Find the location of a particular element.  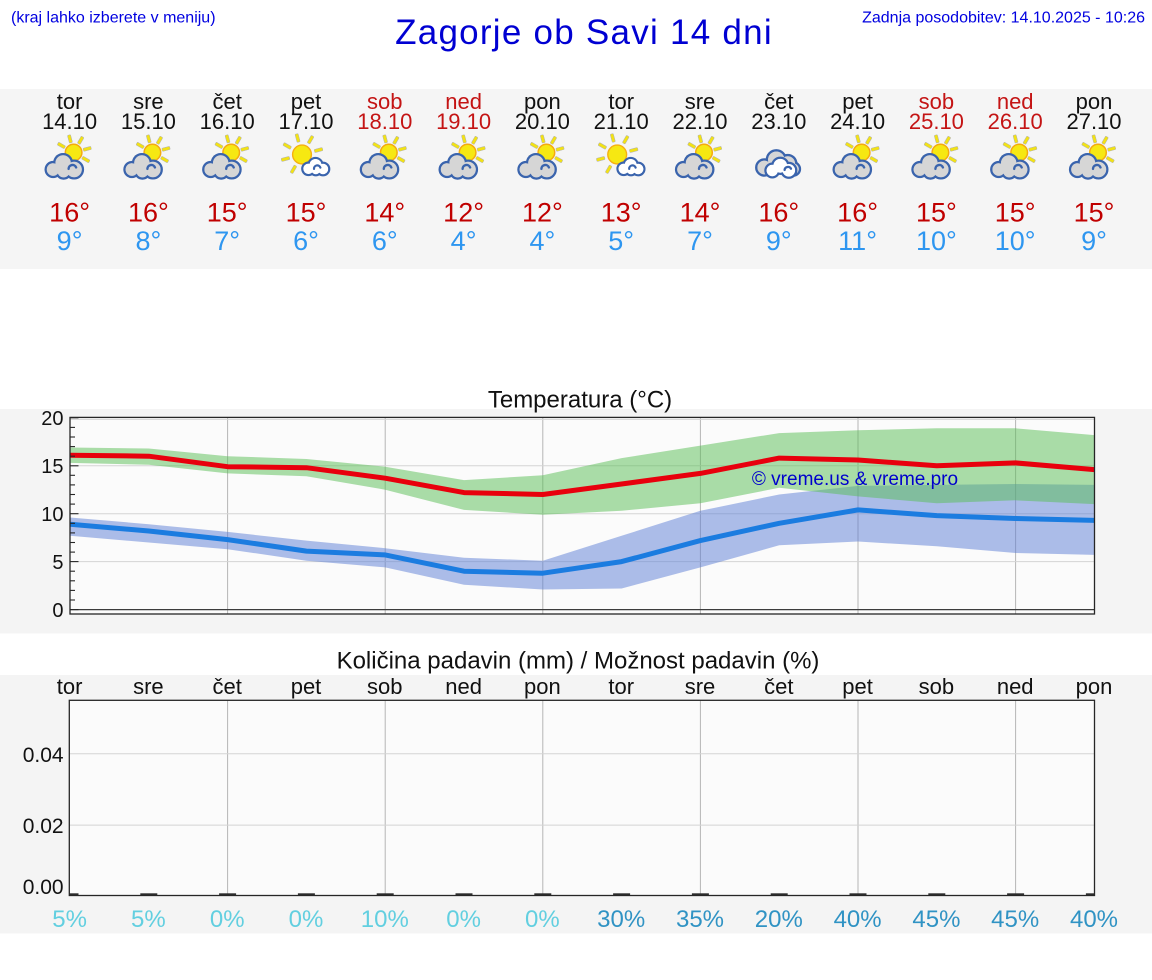

svg-text:Zadnja posodobitev: 14.10.2025: Zadnja posodobitev: 14.10.2025 - 10:26 is located at coordinates (1003, 17).